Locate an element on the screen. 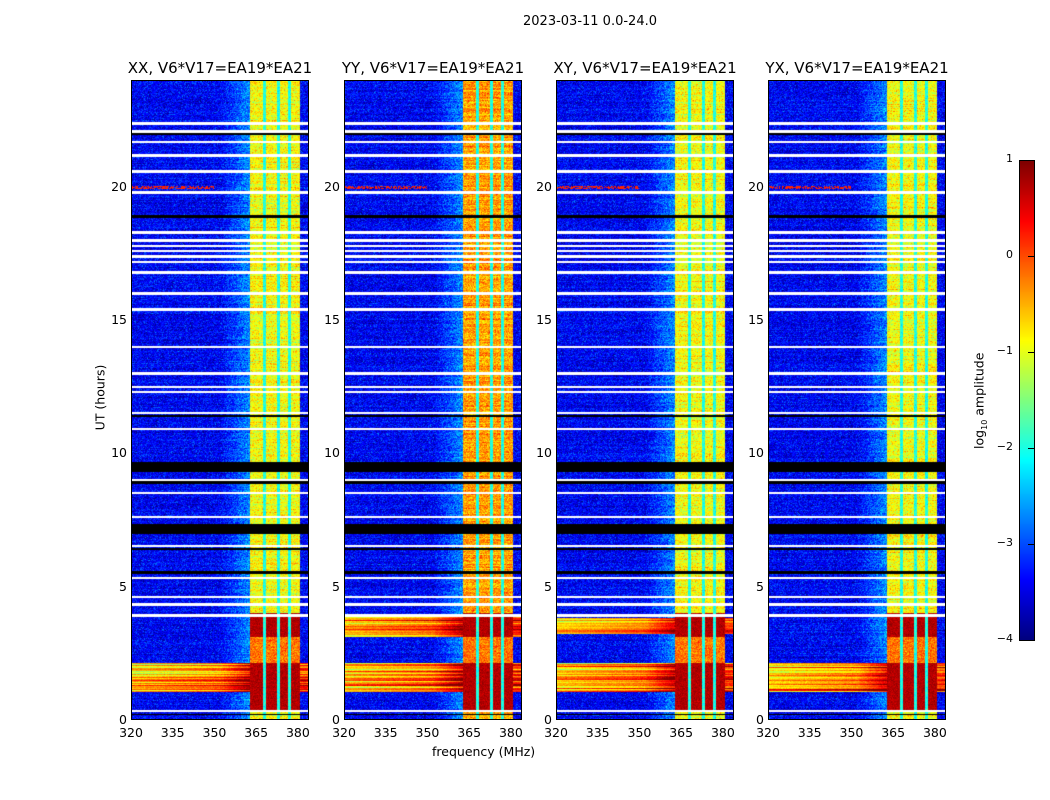 The image size is (1050, 800). colorbar-label: log10 amplitude is located at coordinates (980, 401).